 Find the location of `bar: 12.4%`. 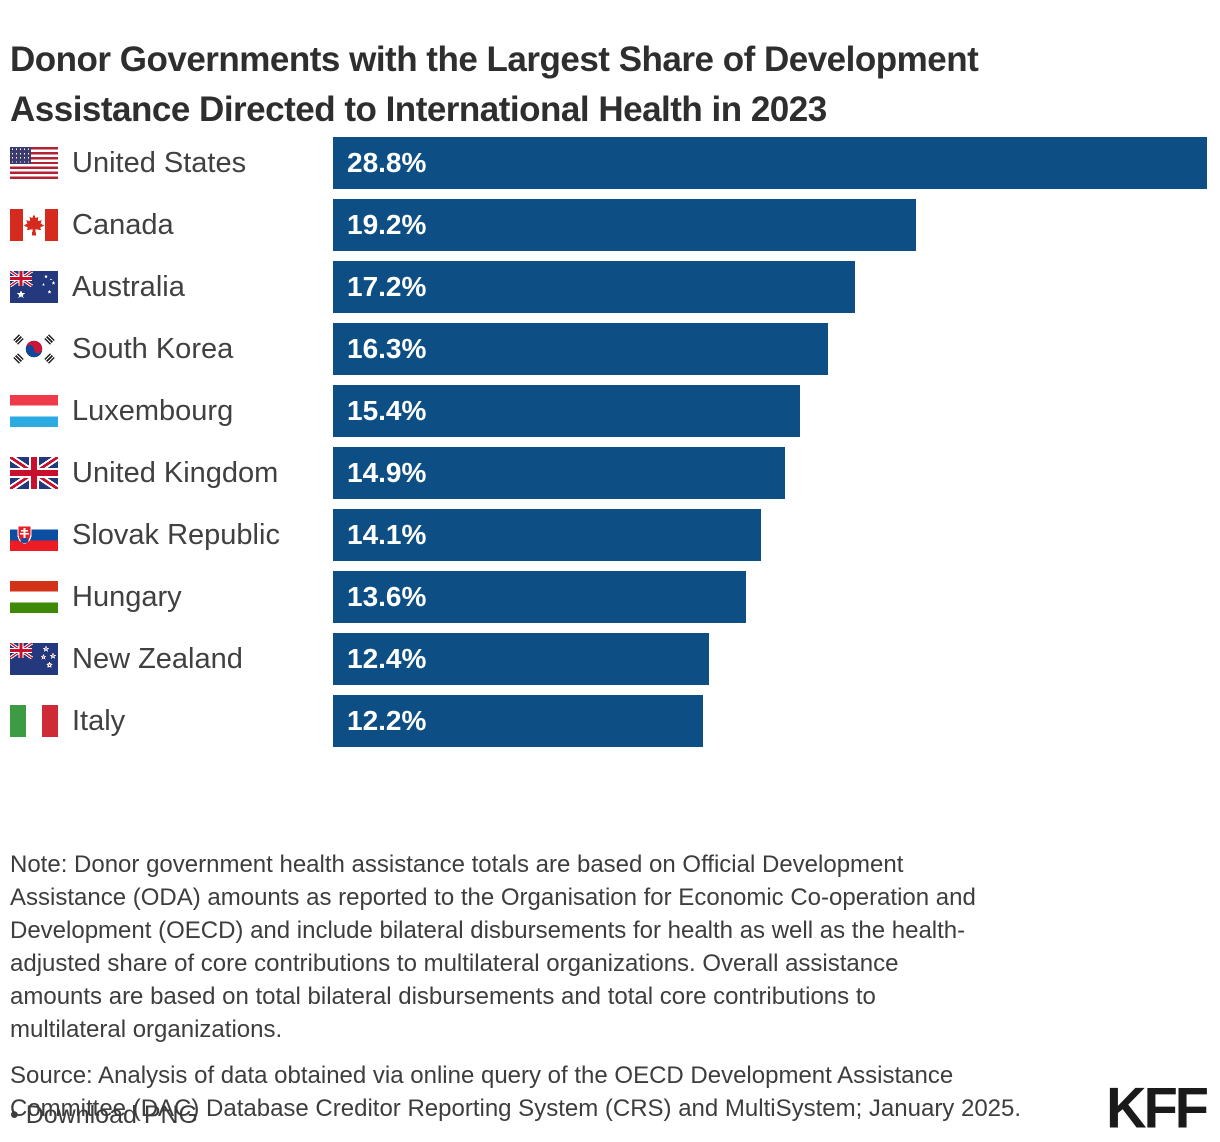

bar: 12.4% is located at coordinates (521, 659).